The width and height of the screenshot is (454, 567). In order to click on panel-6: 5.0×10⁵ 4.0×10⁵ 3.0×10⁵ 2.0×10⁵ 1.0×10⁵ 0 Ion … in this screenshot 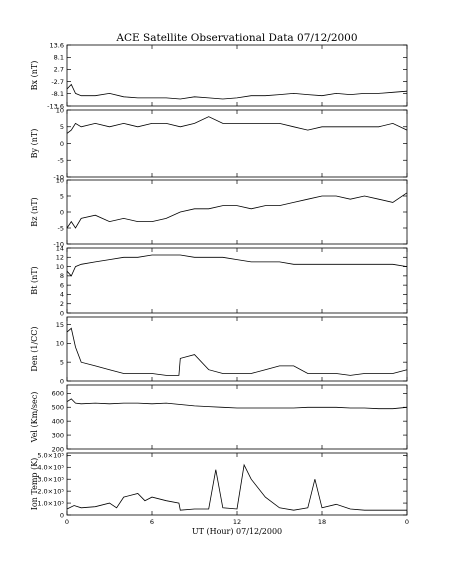, I will do `click(219, 485)`.